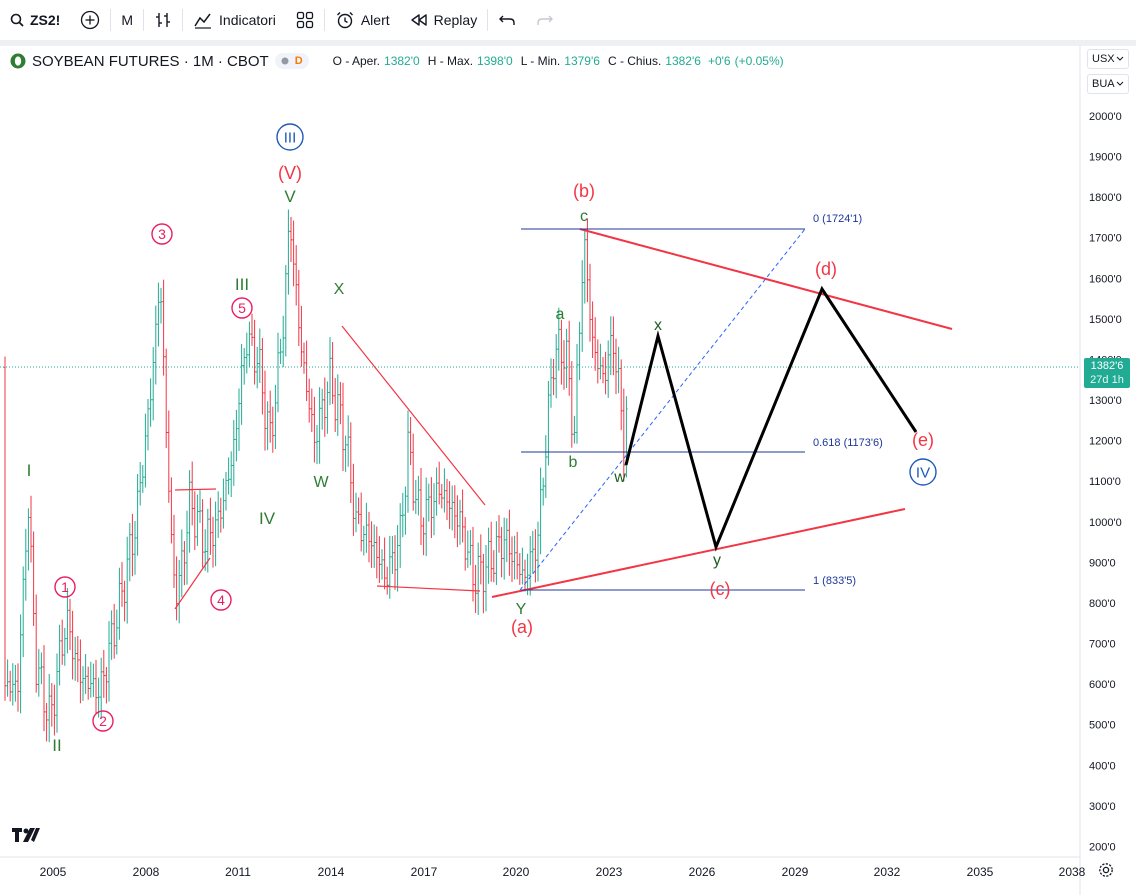  I want to click on fib-trend-line, so click(662, 409).